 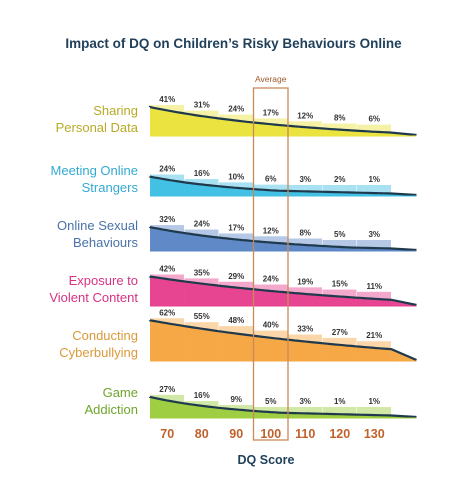 I want to click on data-label-3-5: 15%, so click(x=340, y=284).